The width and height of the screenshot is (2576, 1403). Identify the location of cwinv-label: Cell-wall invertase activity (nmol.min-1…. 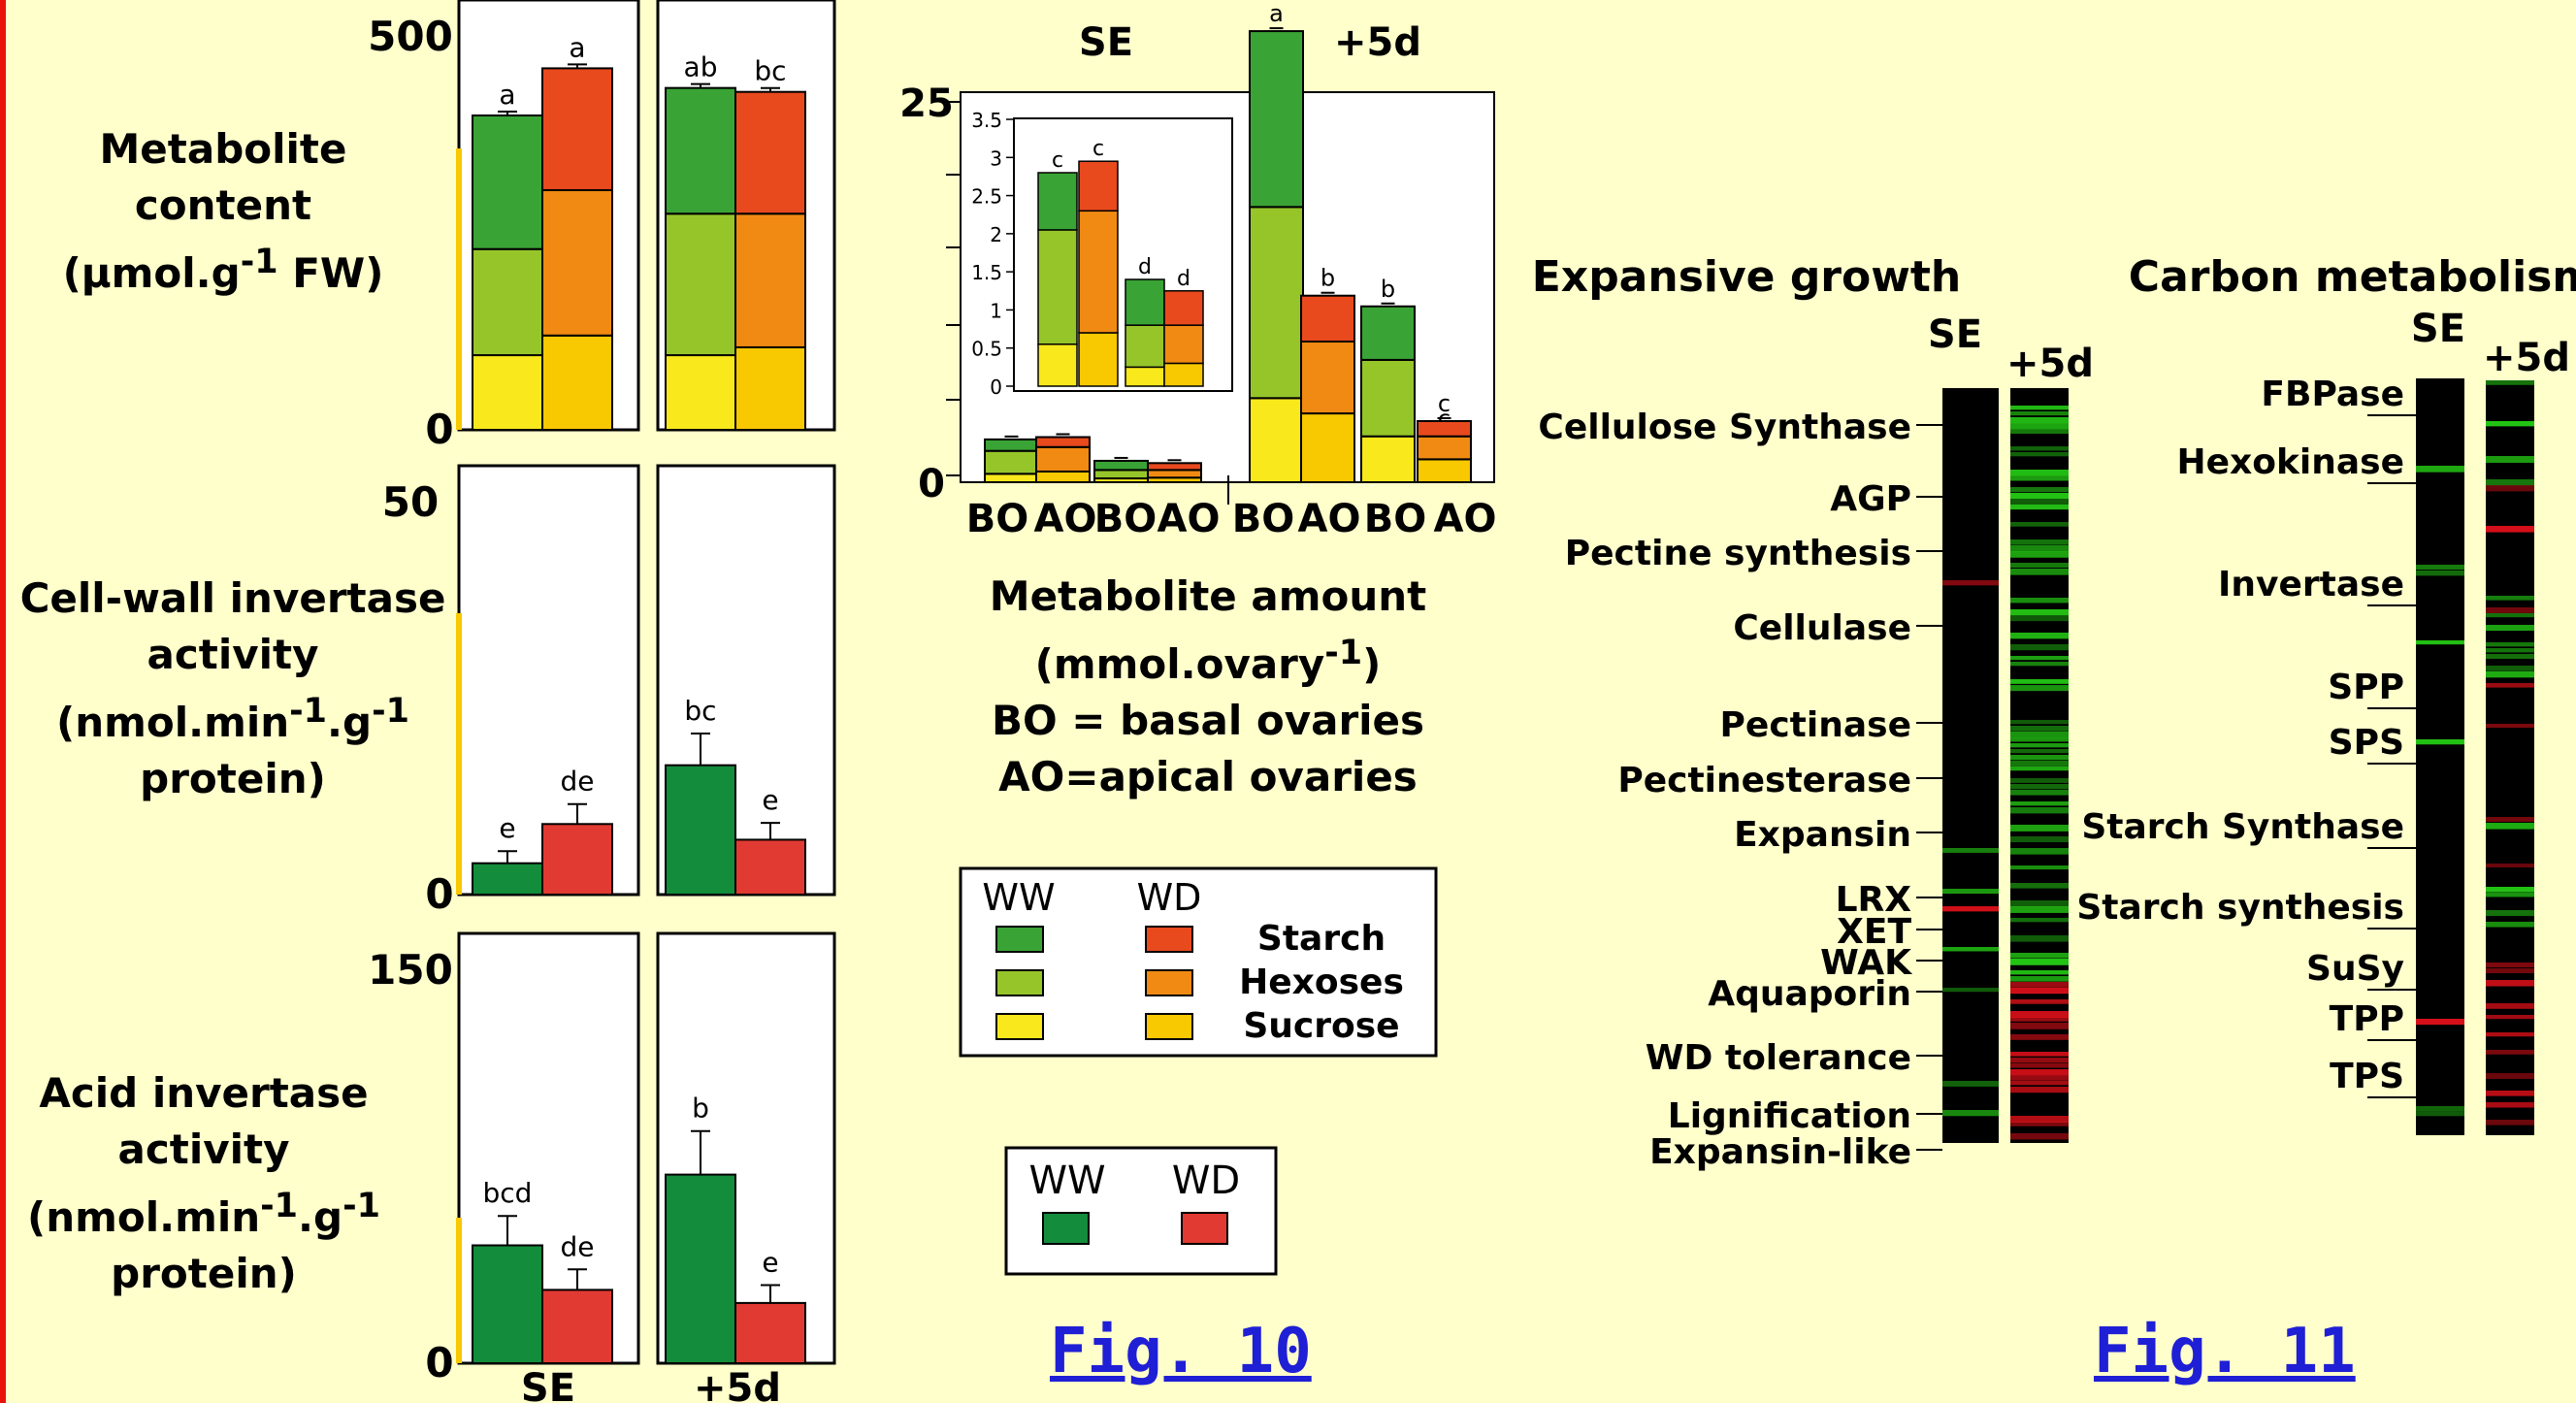
(233, 689).